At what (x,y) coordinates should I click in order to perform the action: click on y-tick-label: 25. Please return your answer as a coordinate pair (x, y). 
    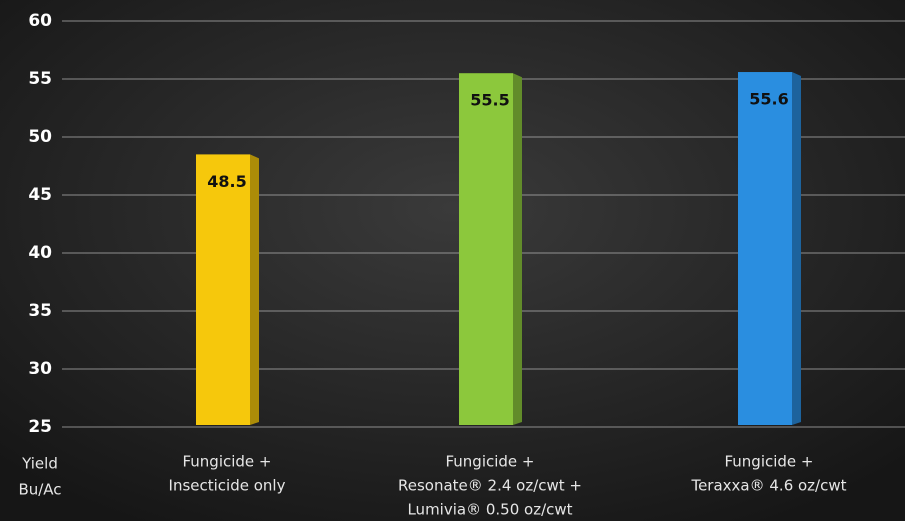
    Looking at the image, I should click on (40, 427).